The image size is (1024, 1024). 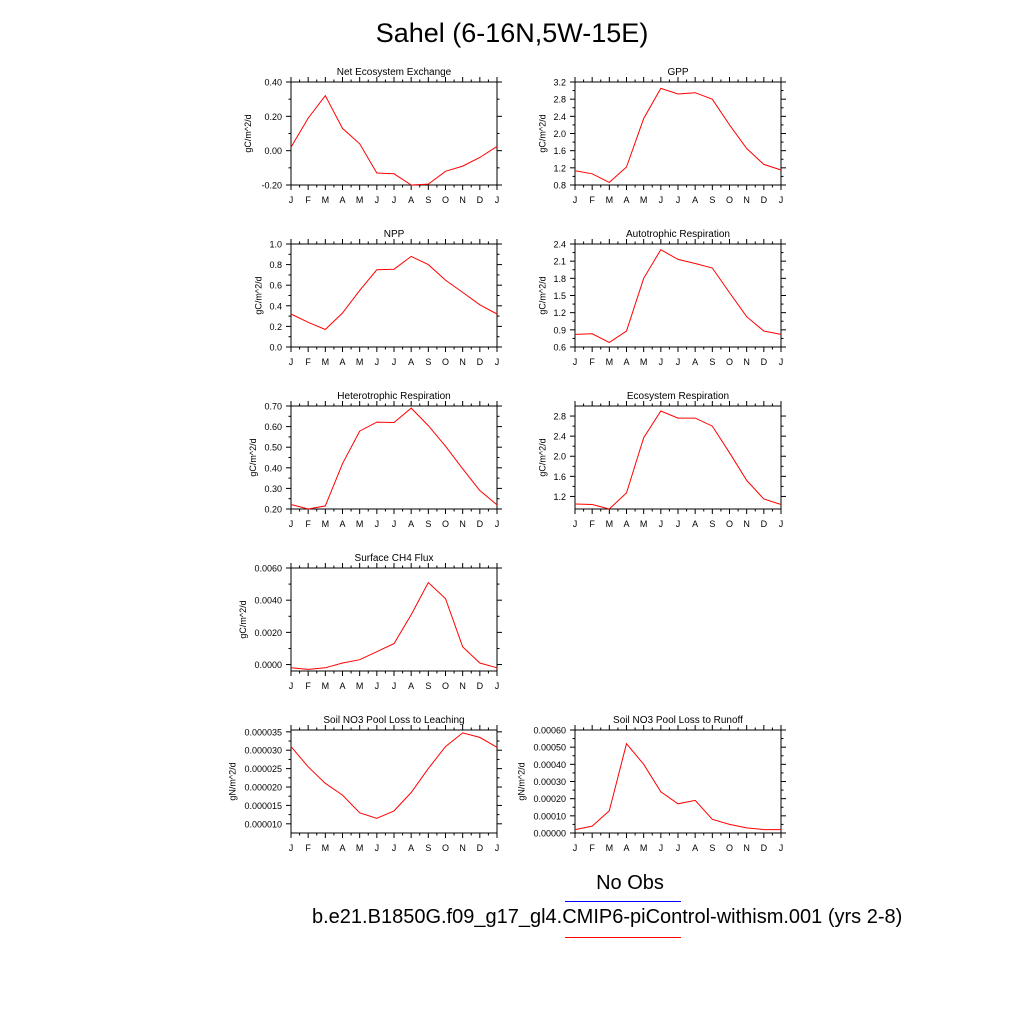 I want to click on legend-obs-label: No Obs, so click(x=630, y=883).